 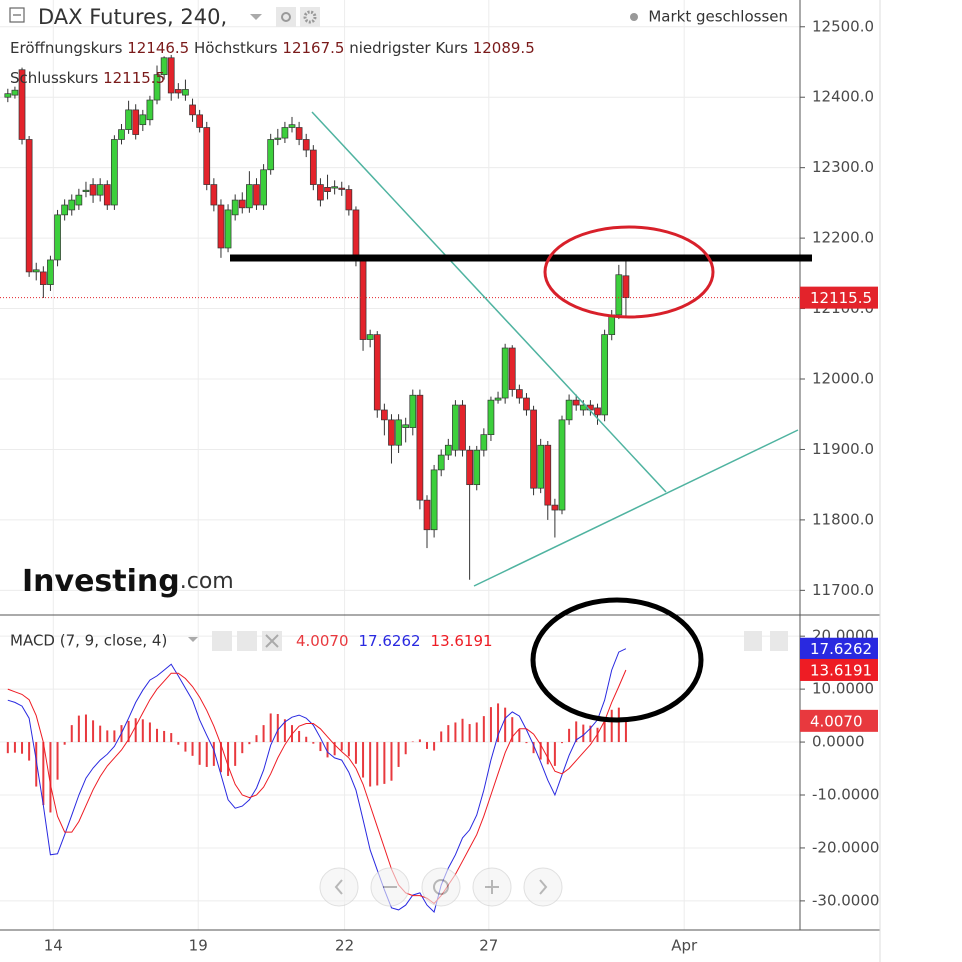 I want to click on y-tick-label: -10.0000, so click(x=845, y=795).